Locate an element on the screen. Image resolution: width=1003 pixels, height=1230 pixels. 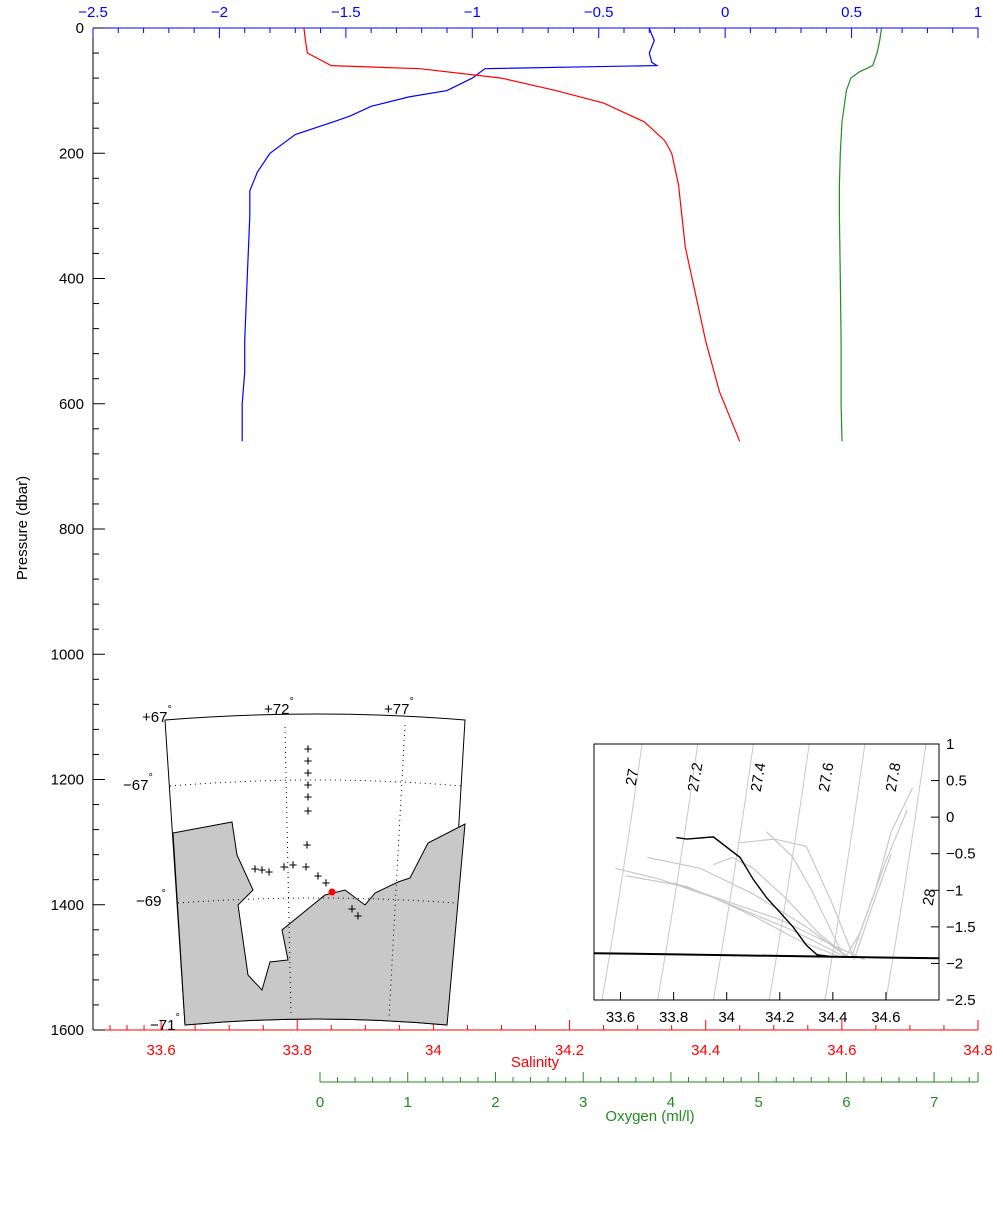
oxygen-axis: 0 1 2 3 4 5 6 7 is located at coordinates (647, 1091).